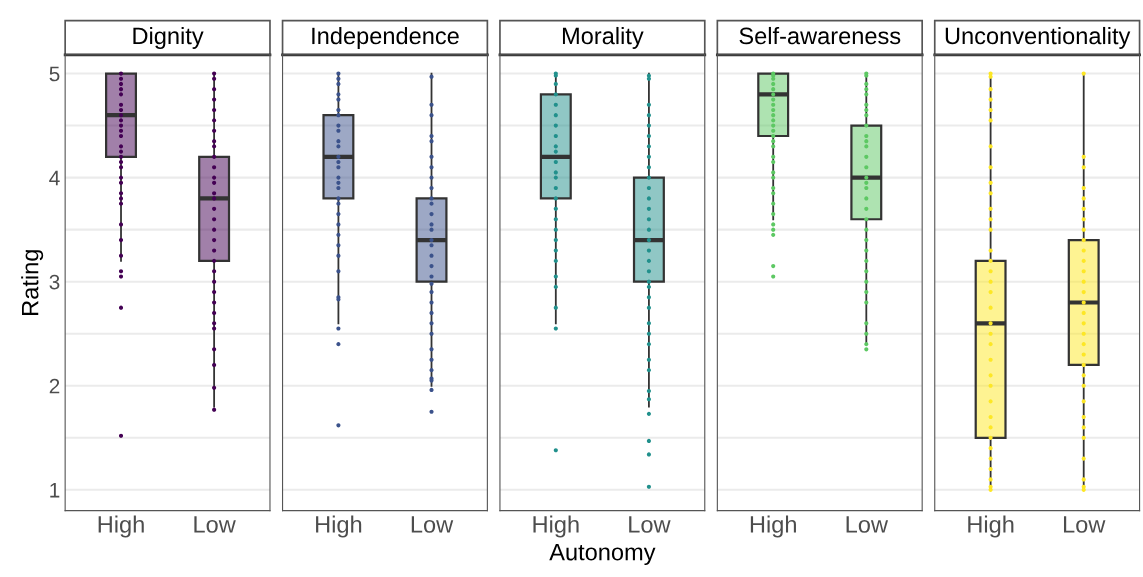 The width and height of the screenshot is (1143, 577). Describe the element at coordinates (168, 37) in the screenshot. I see `chart-title: Dignity` at that location.